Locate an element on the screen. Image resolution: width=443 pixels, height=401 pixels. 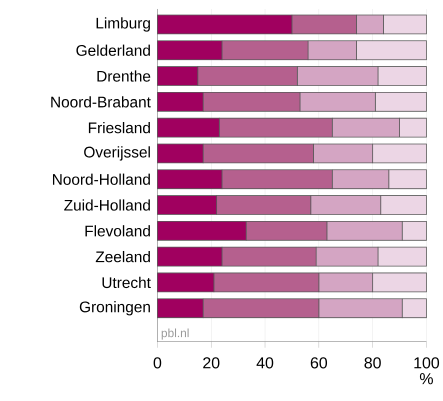
x-tick-label: 20 is located at coordinates (211, 363).